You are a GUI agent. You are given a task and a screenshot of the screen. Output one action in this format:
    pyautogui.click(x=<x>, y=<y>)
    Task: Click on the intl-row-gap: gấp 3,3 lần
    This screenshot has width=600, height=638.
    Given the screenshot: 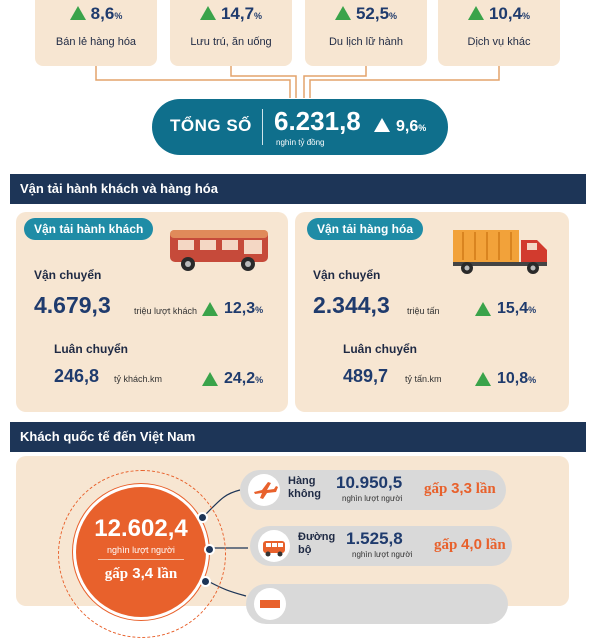 What is the action you would take?
    pyautogui.click(x=460, y=488)
    